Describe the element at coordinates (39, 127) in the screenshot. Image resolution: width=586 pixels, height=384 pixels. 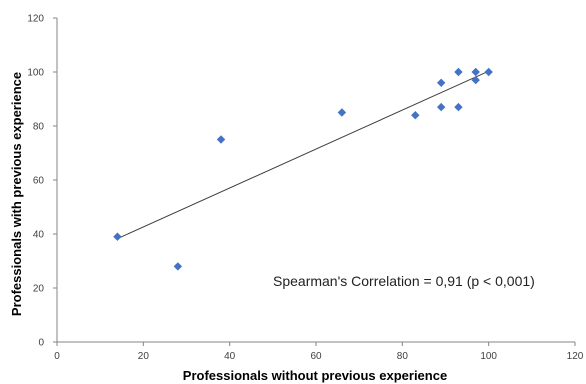
I see `y-tick-label: 80` at that location.